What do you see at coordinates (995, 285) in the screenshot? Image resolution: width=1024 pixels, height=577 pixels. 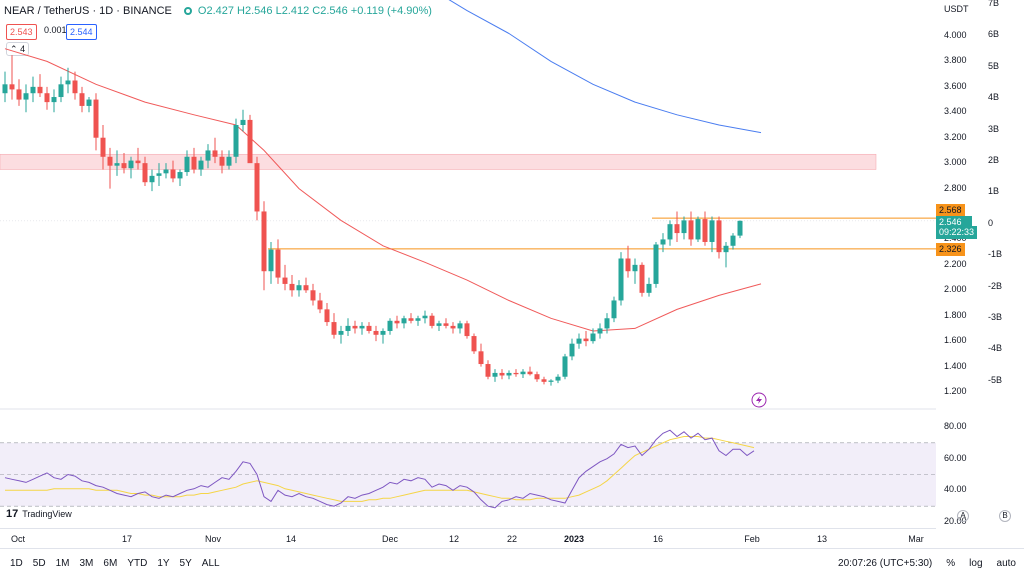 I see `volume-tick: -2B` at bounding box center [995, 285].